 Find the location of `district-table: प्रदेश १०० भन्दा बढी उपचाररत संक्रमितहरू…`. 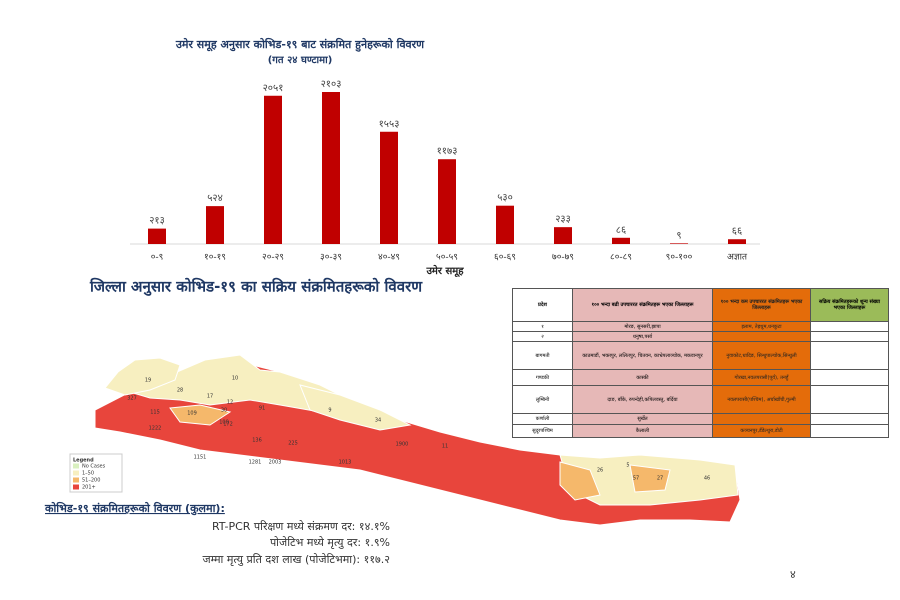

district-table: प्रदेश १०० भन्दा बढी उपचाररत संक्रमितहरू… is located at coordinates (700, 363).